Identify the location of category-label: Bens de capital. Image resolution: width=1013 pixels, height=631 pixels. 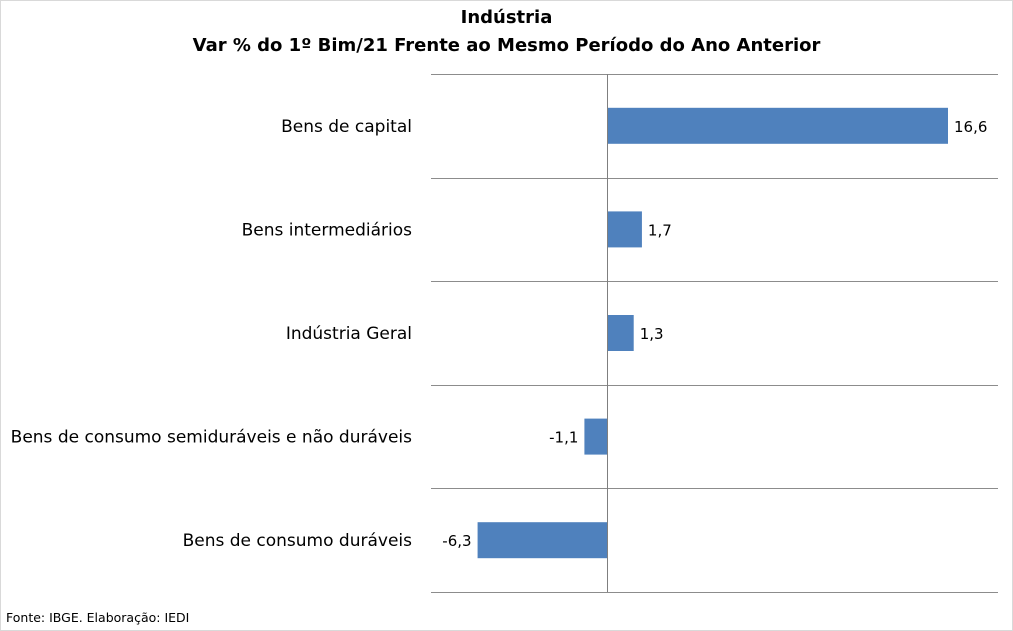
(346, 127).